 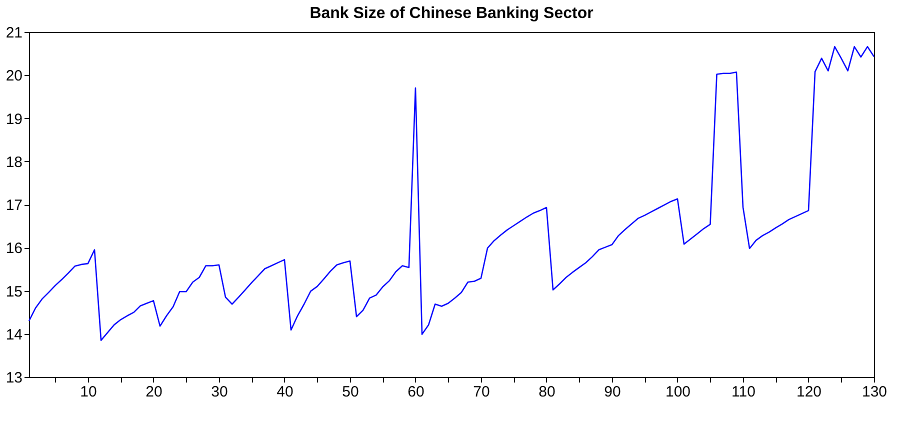 I want to click on x-tick-label: 20, so click(x=154, y=392).